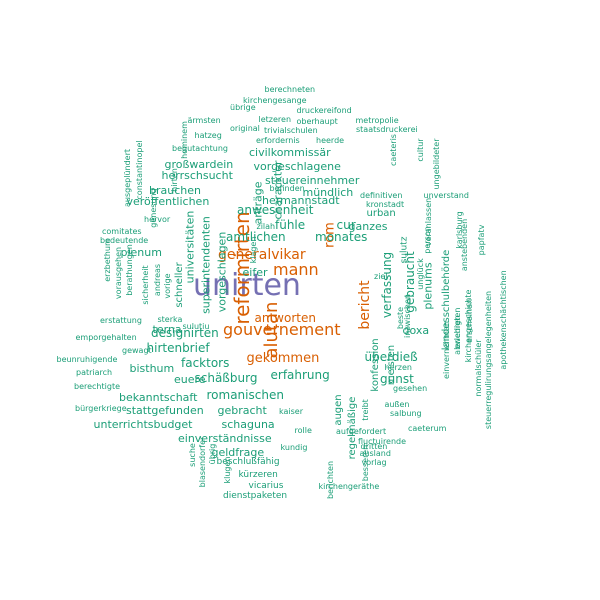  I want to click on cloud-word: bedeutende, so click(124, 240).